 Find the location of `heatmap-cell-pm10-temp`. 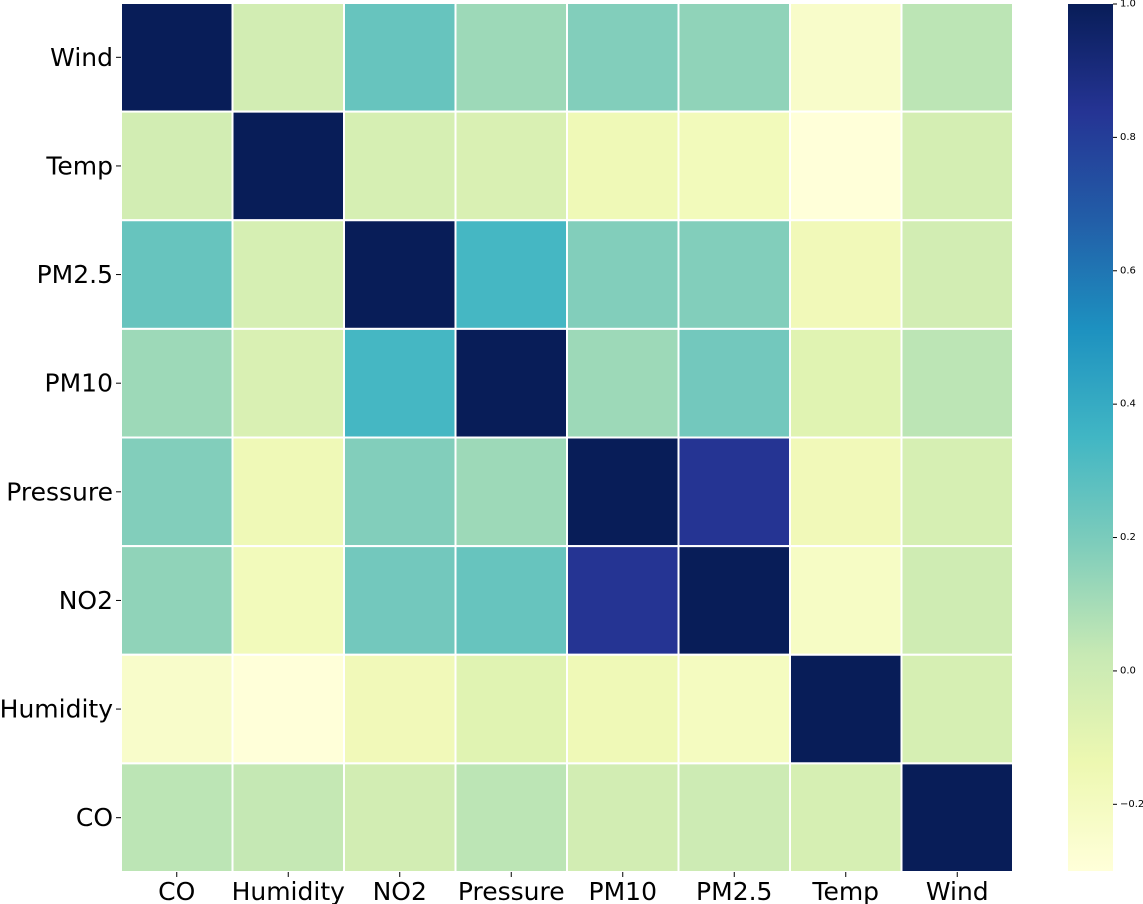

heatmap-cell-pm10-temp is located at coordinates (846, 383).